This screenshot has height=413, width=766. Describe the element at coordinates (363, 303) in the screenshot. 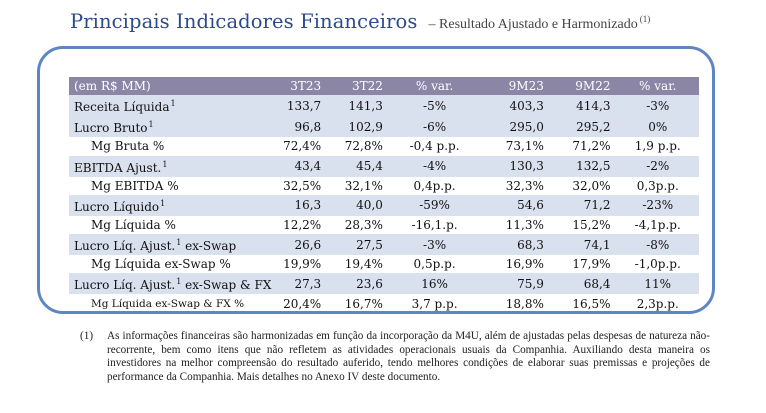

I see `table-cell: 16,7%` at that location.